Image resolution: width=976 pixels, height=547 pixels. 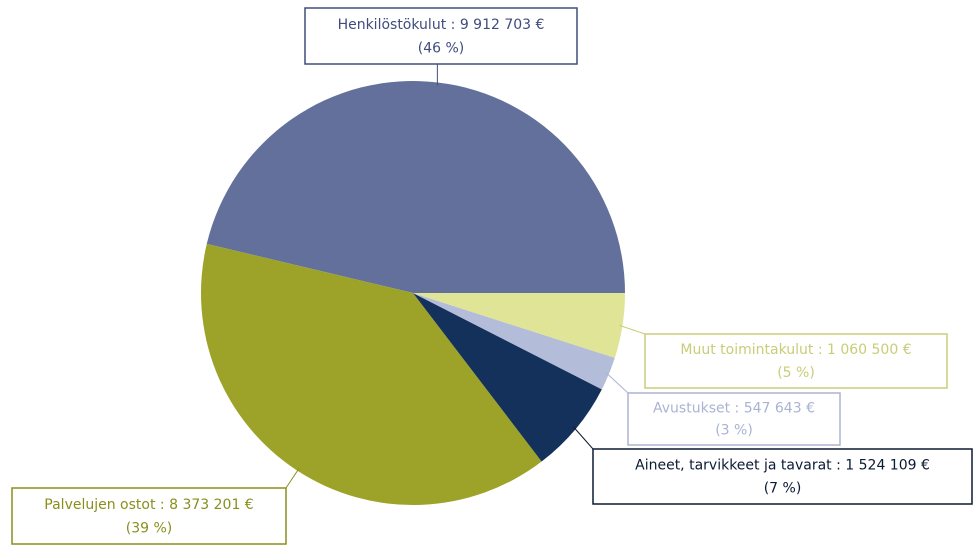 What do you see at coordinates (887, 466) in the screenshot?
I see `value-label: 1 524 109 €` at bounding box center [887, 466].